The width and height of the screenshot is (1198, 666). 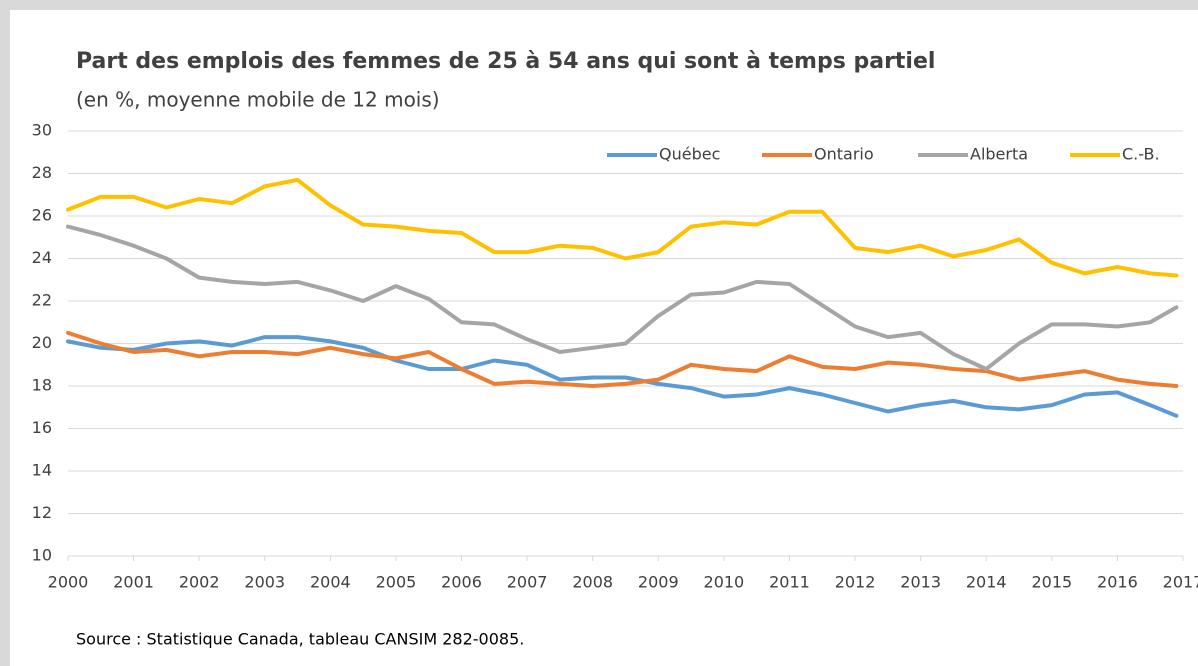 I want to click on x-tick-label: 2012, so click(x=855, y=582).